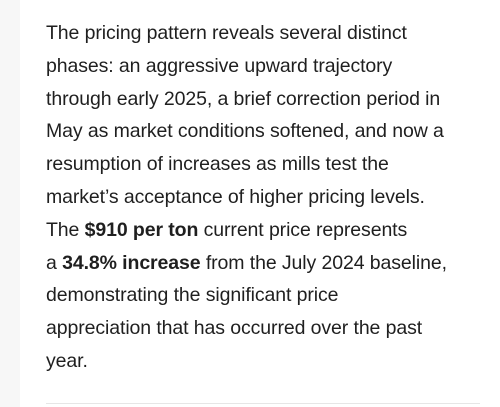  What do you see at coordinates (67, 360) in the screenshot?
I see `paragraph-line: year.` at bounding box center [67, 360].